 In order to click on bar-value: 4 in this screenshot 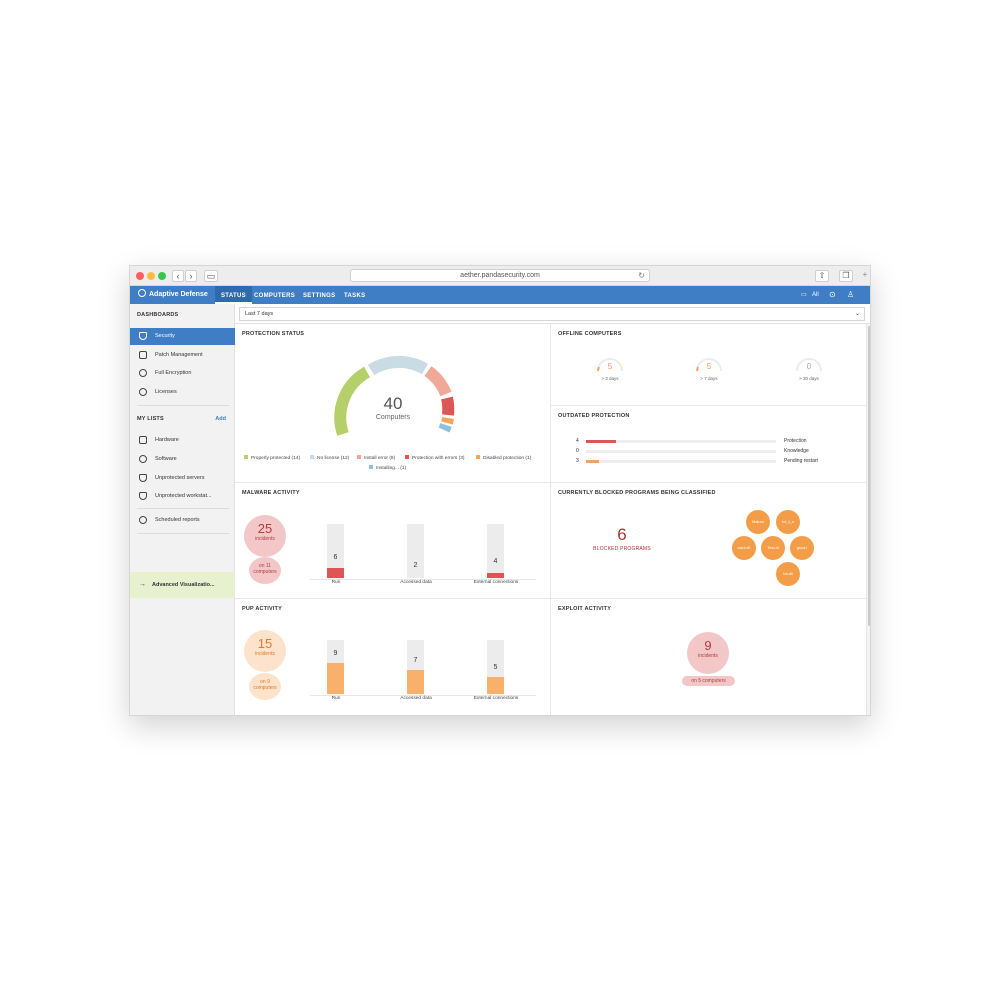, I will do `click(495, 561)`.